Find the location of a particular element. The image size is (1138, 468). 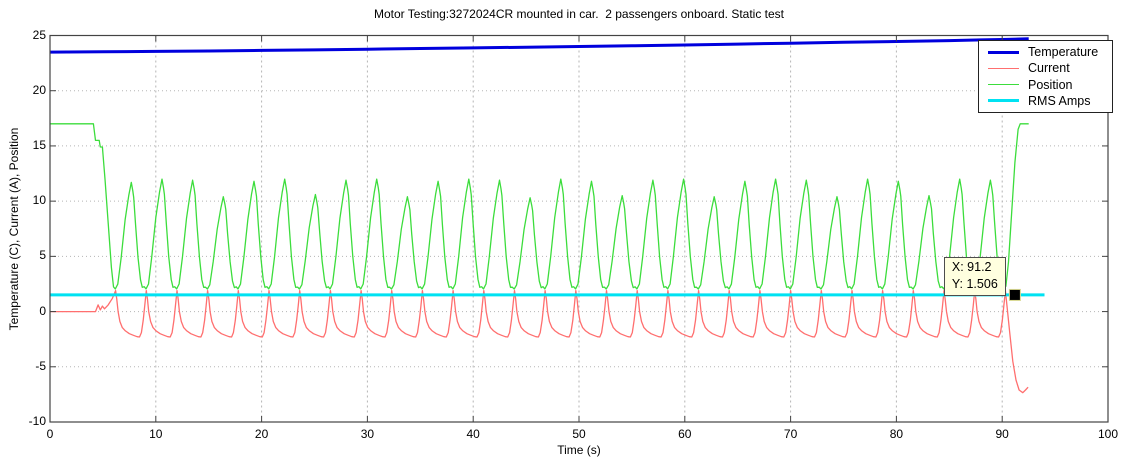

legend-item-position: Position is located at coordinates (1045, 84).